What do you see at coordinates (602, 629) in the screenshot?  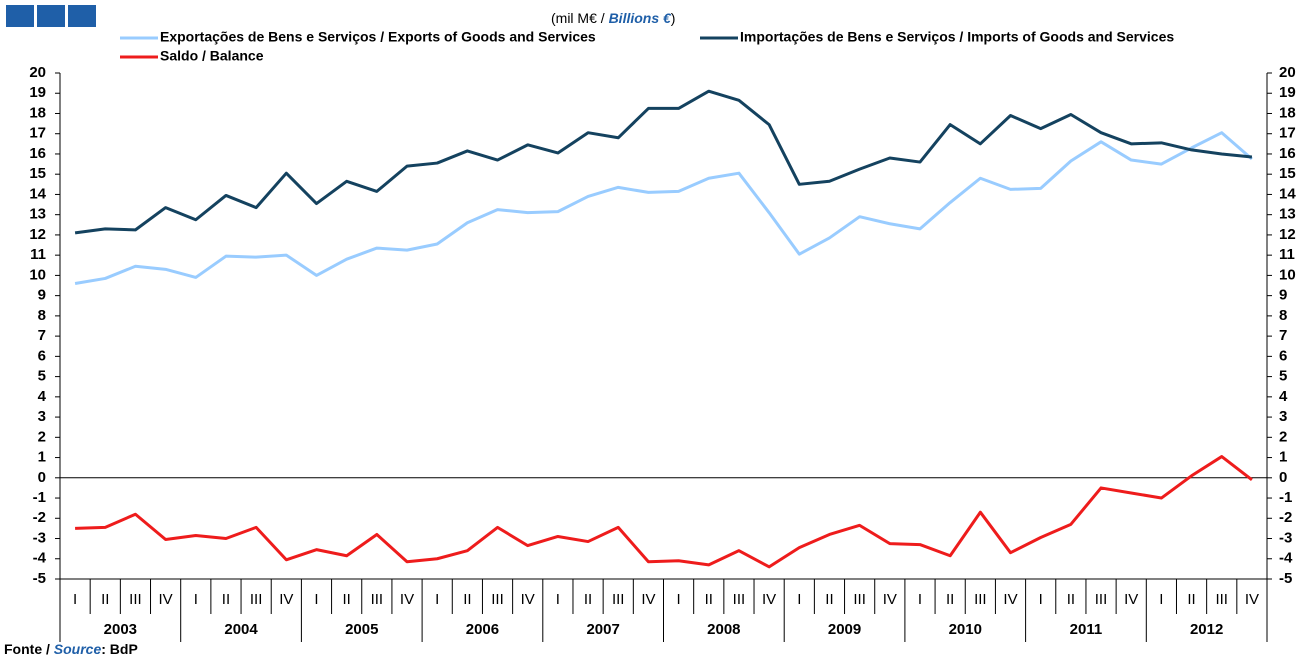 I see `year-label: 2007` at bounding box center [602, 629].